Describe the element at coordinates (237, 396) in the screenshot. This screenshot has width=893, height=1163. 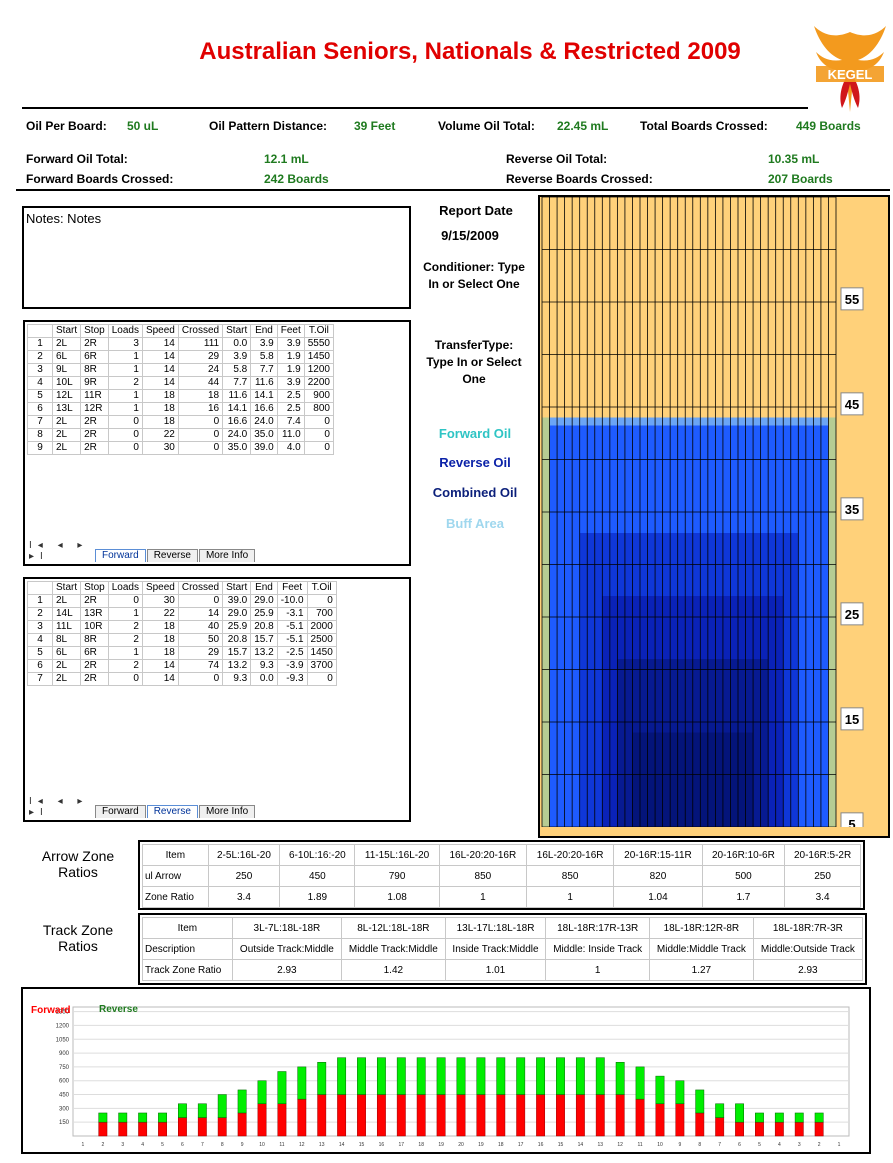
I see `table-cell: 11.6` at that location.